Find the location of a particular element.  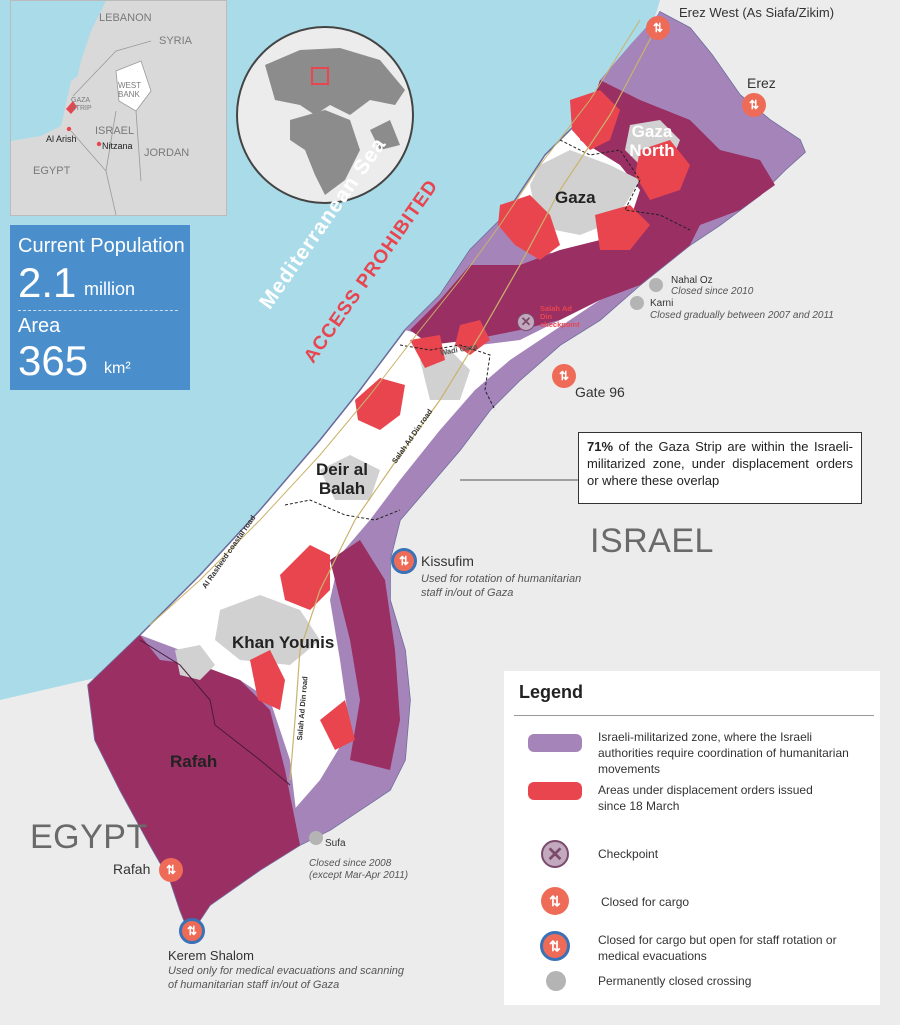

inset-label-egypt: EGYPT is located at coordinates (52, 171).